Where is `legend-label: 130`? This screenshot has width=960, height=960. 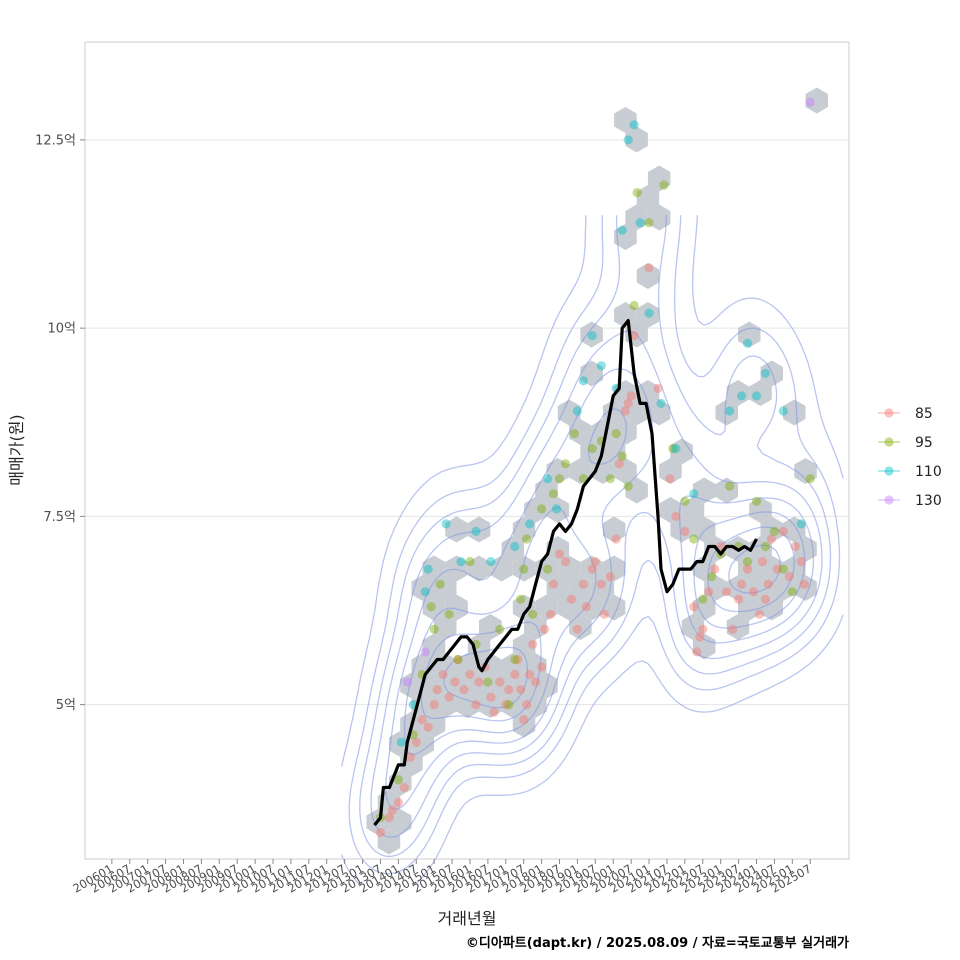 legend-label: 130 is located at coordinates (928, 501).